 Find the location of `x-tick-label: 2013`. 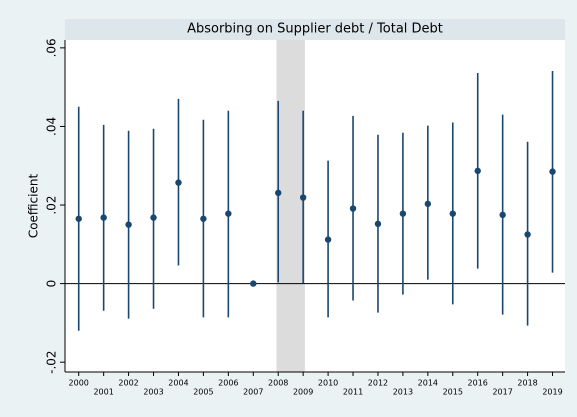

x-tick-label: 2013 is located at coordinates (403, 392).